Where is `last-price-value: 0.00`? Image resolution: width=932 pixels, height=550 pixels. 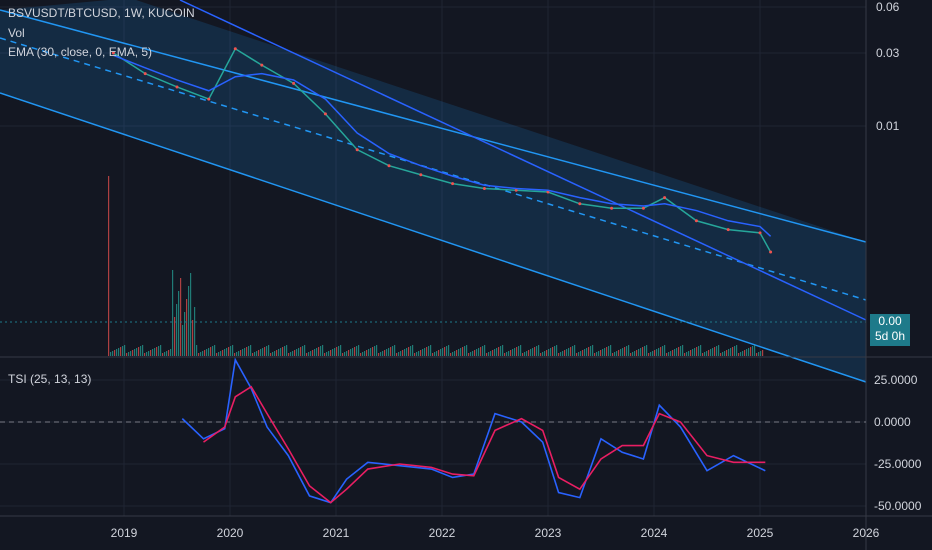
last-price-value: 0.00 is located at coordinates (890, 321).